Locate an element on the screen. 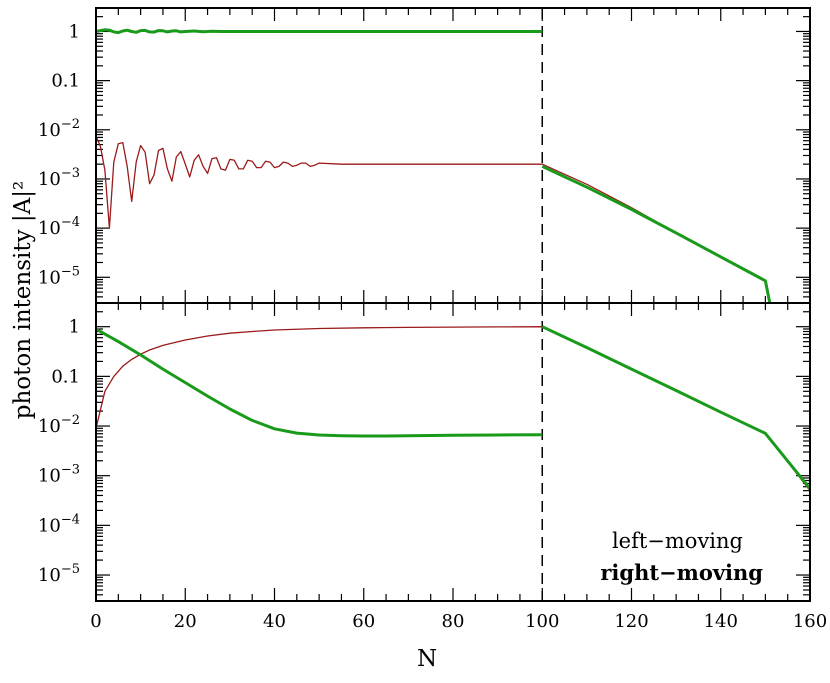 The width and height of the screenshot is (830, 683). x-tick-label: 60 is located at coordinates (363, 621).